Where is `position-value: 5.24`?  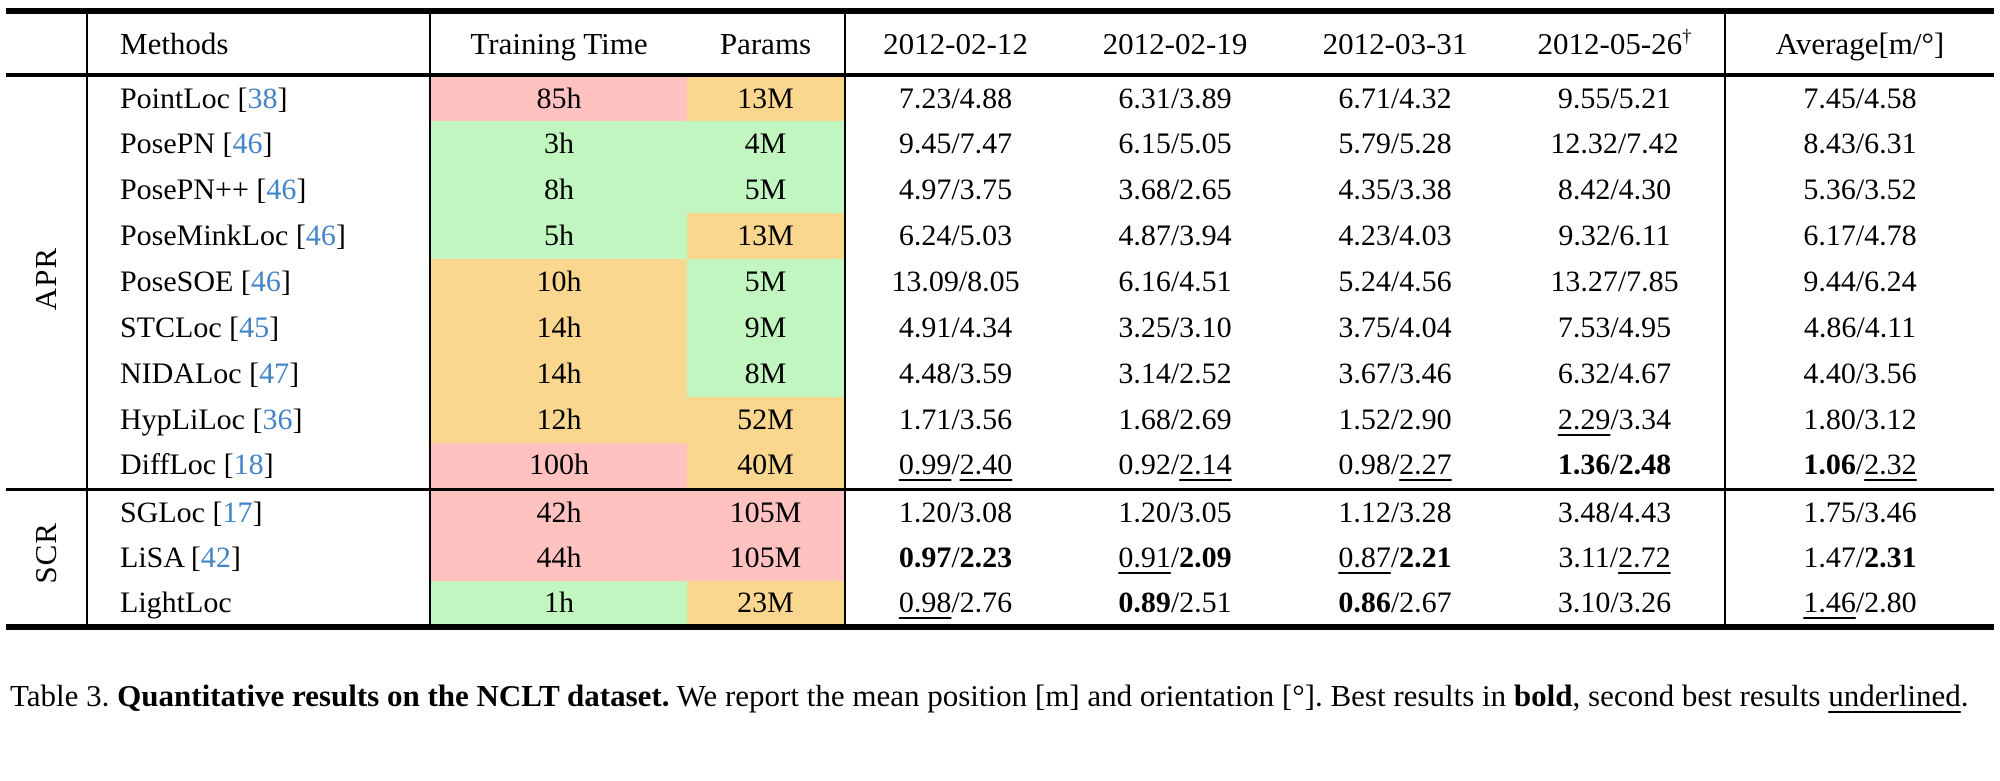 position-value: 5.24 is located at coordinates (1364, 281).